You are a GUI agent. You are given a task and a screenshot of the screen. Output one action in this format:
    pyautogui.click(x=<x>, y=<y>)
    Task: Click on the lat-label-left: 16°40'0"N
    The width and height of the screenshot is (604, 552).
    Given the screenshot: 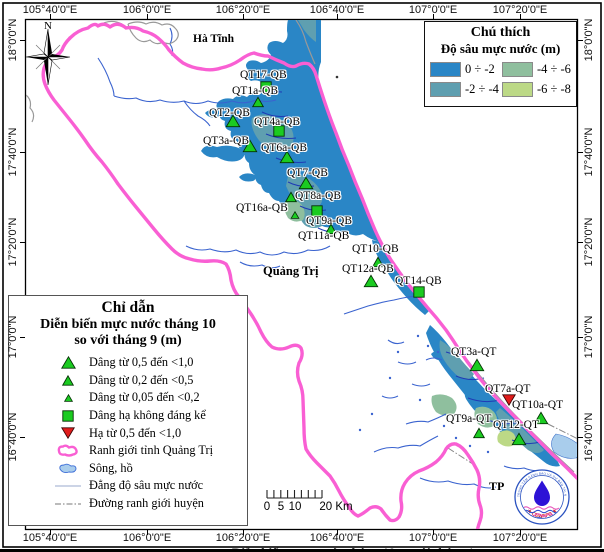 What is the action you would take?
    pyautogui.click(x=13, y=437)
    